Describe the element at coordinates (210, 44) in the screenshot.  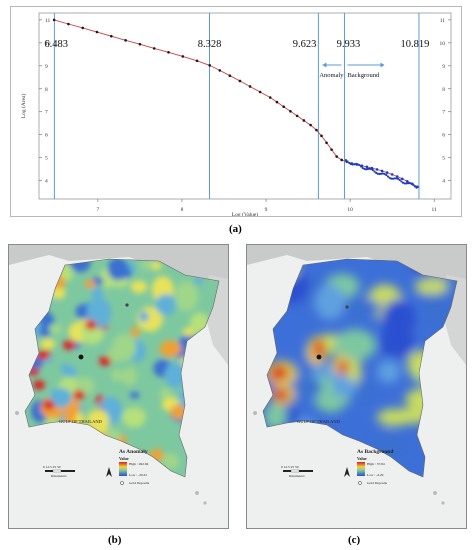
I see `threshold-label: 8.328` at that location.